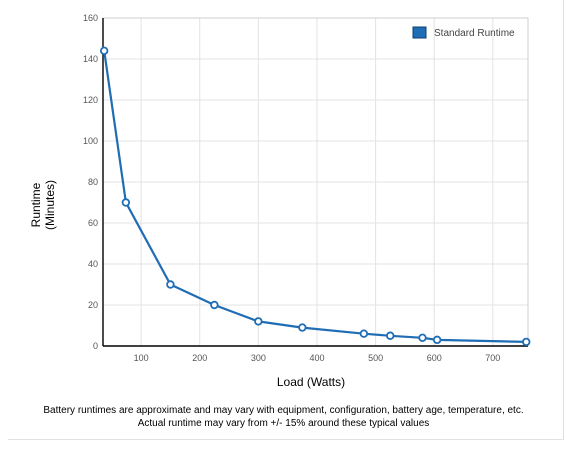 The image size is (567, 450). I want to click on y-axis-title-line-1: Runtime, so click(36, 204).